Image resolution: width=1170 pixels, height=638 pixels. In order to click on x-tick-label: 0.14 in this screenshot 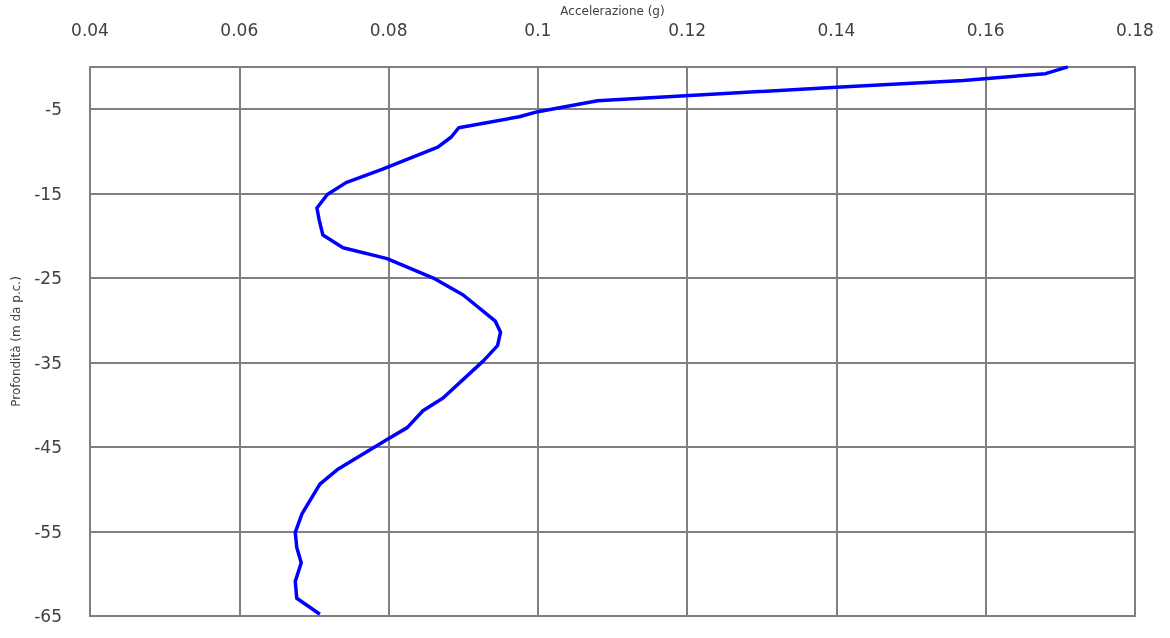, I will do `click(836, 30)`.